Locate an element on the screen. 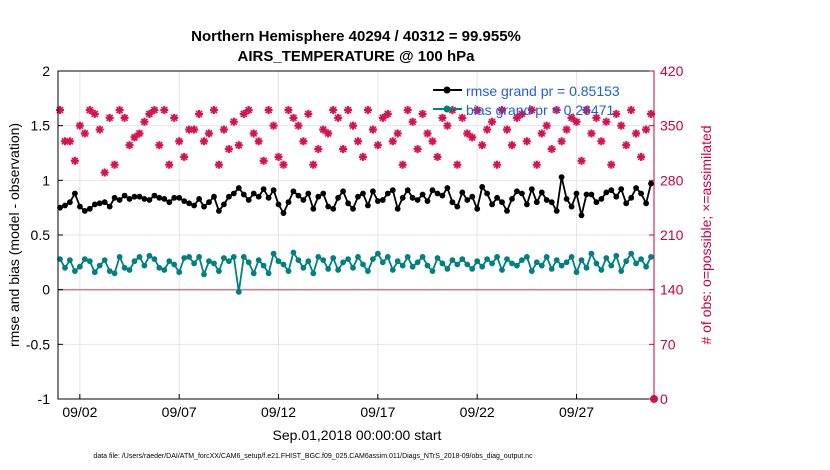 Image resolution: width=830 pixels, height=470 pixels. y-right-tick-label: 210 is located at coordinates (672, 235).